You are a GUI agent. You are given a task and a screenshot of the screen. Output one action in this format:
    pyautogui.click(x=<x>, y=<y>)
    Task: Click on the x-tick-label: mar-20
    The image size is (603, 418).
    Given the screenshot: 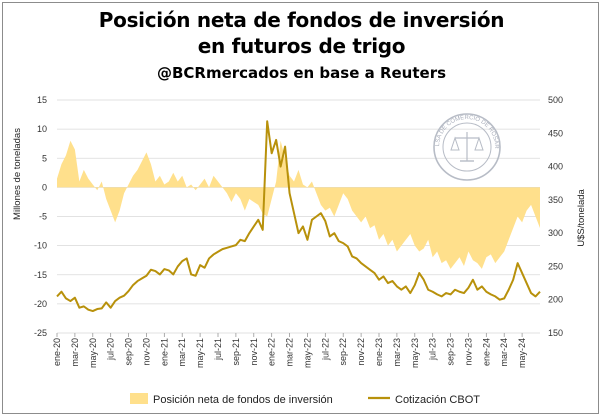 What is the action you would take?
    pyautogui.click(x=75, y=352)
    